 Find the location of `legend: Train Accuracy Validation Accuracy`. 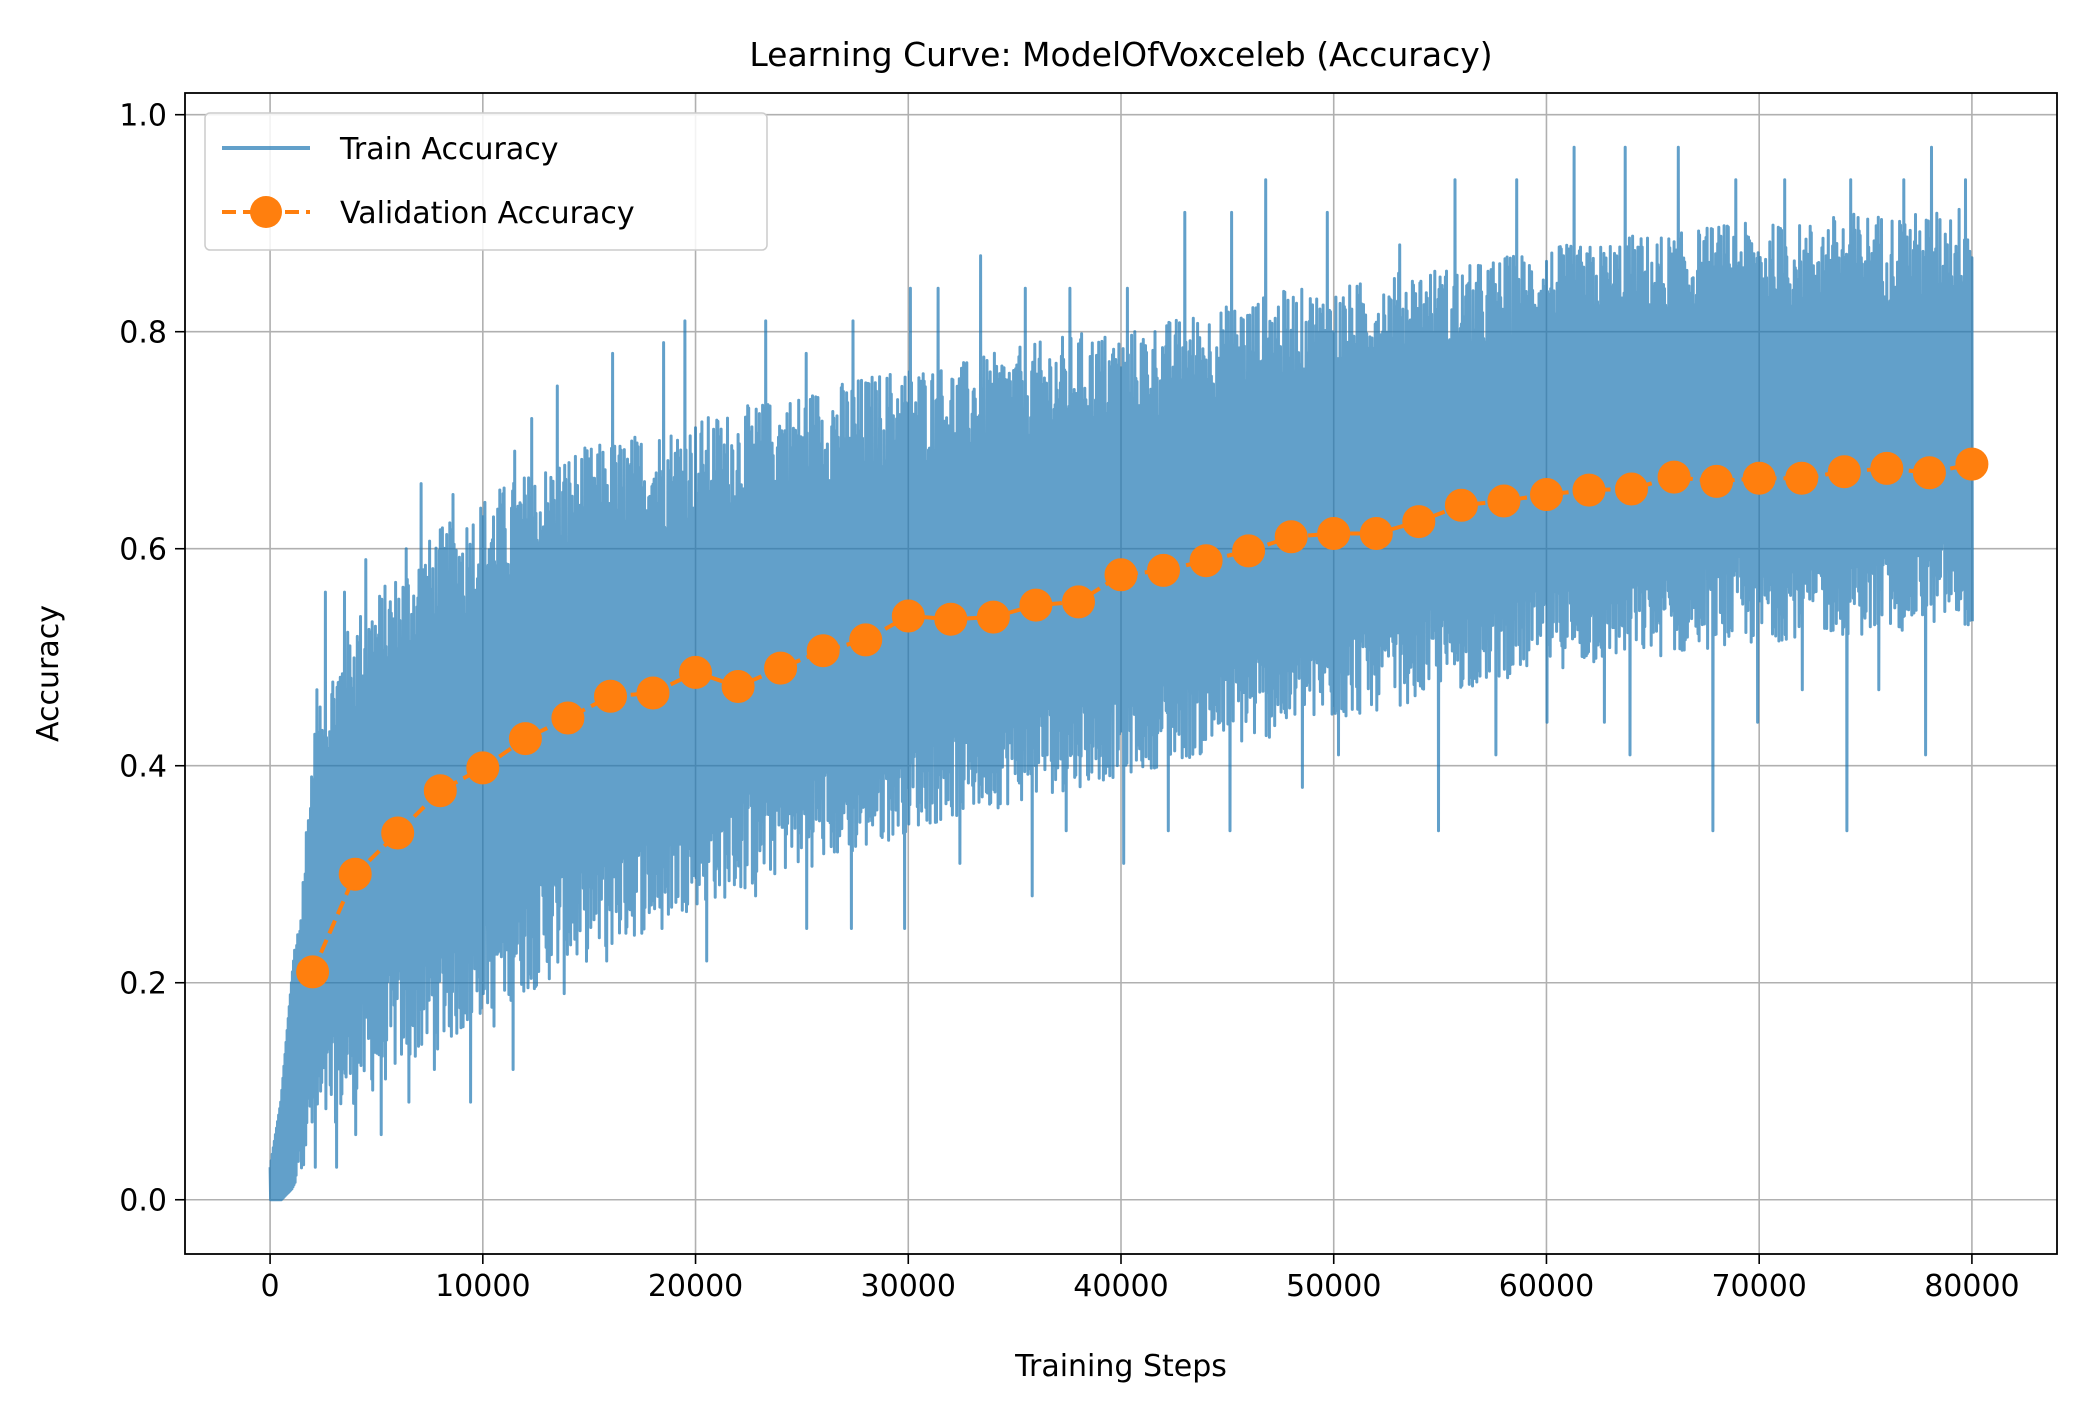

legend: Train Accuracy Validation Accuracy is located at coordinates (486, 181).